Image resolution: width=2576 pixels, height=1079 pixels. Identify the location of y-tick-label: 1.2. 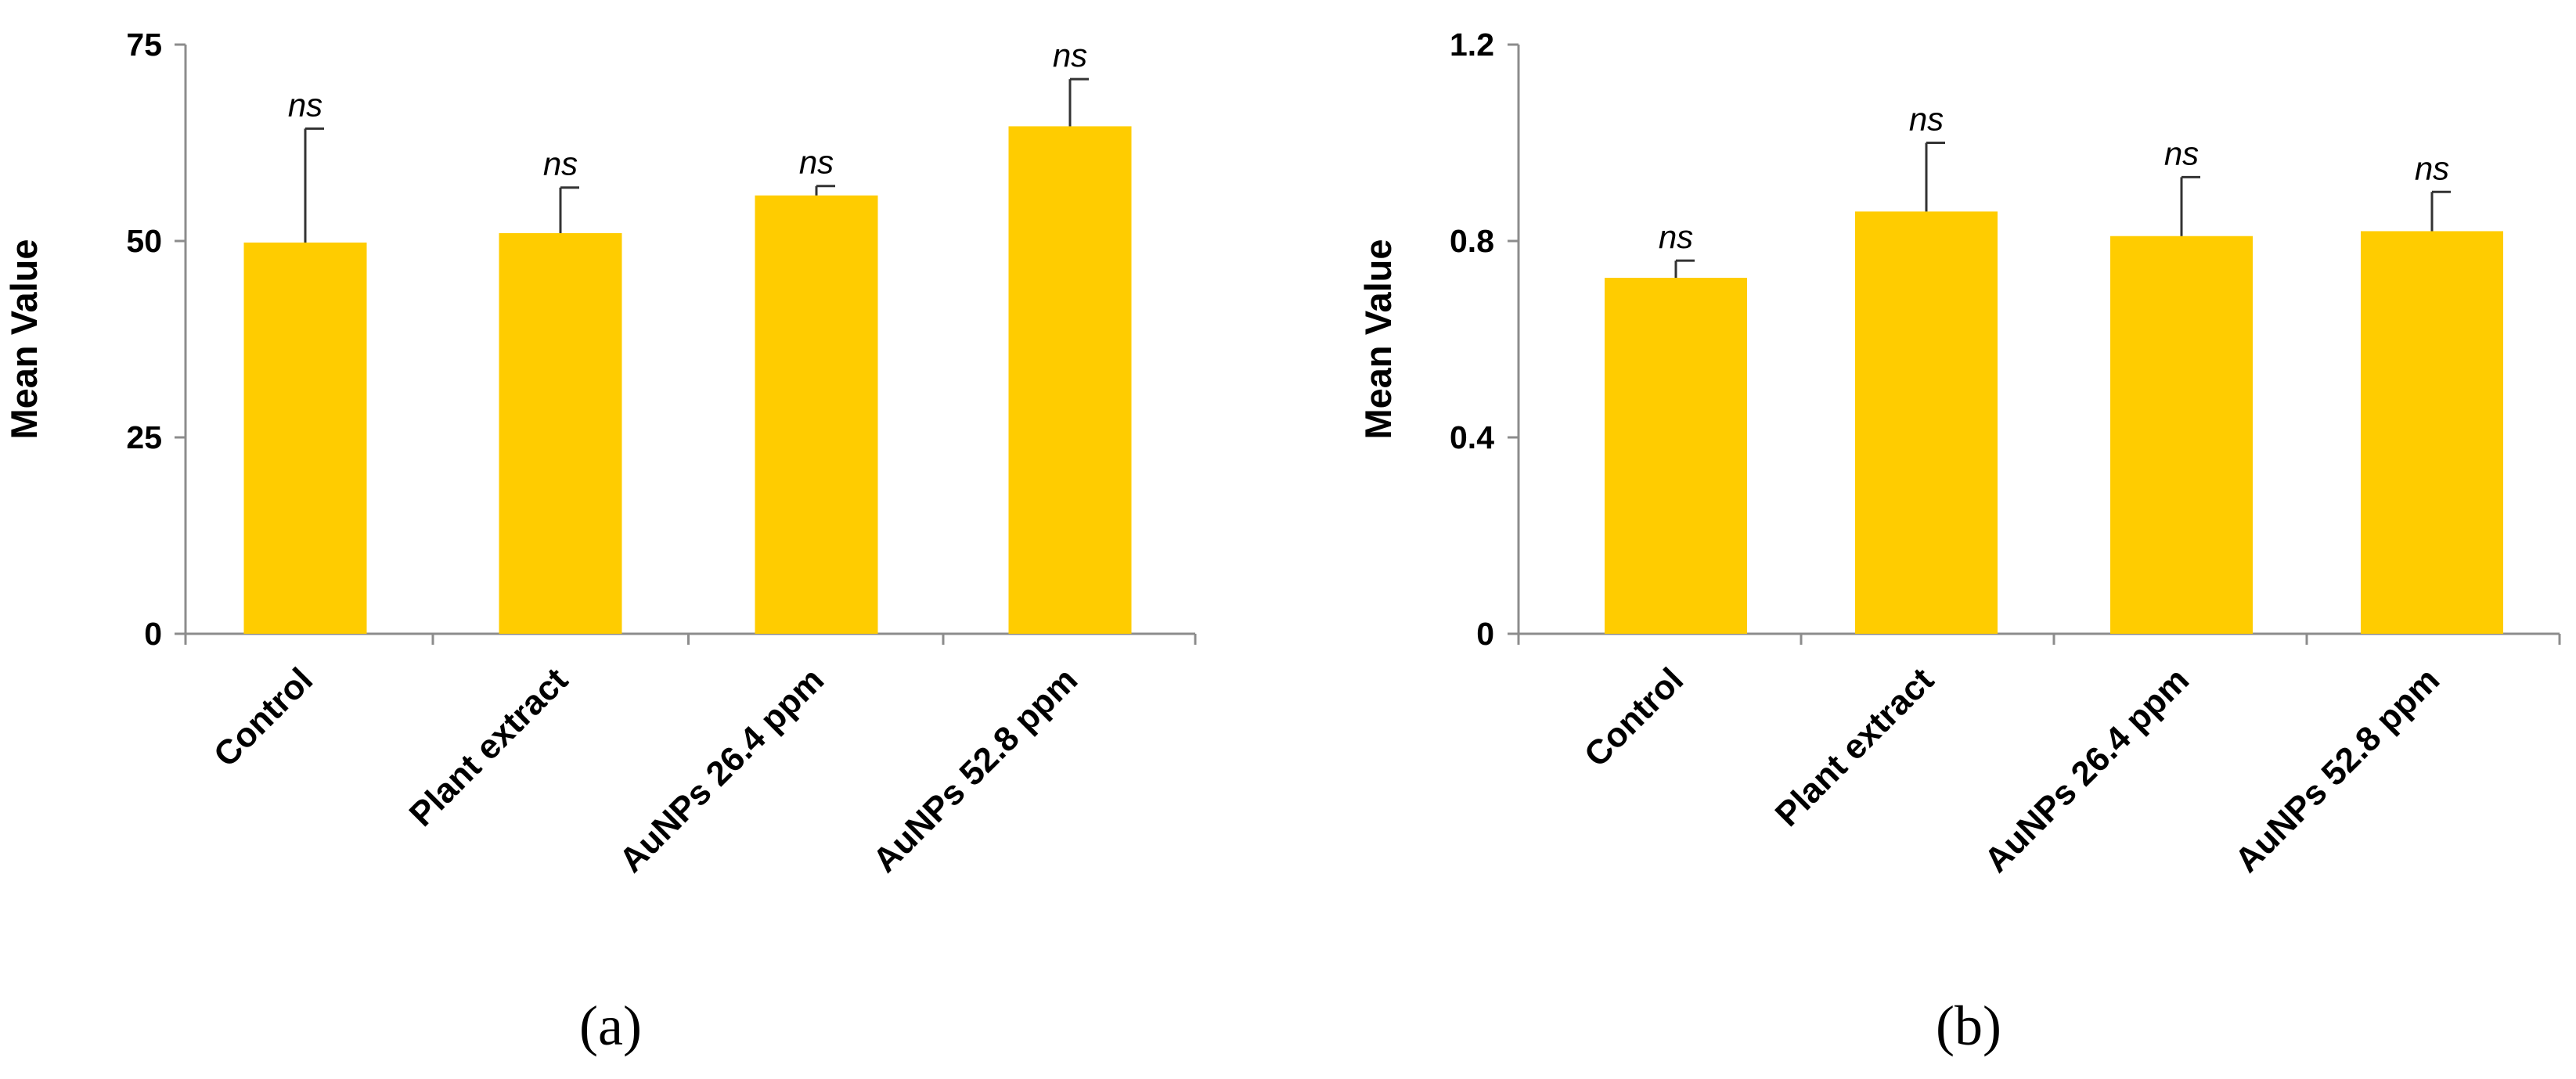
(1472, 45).